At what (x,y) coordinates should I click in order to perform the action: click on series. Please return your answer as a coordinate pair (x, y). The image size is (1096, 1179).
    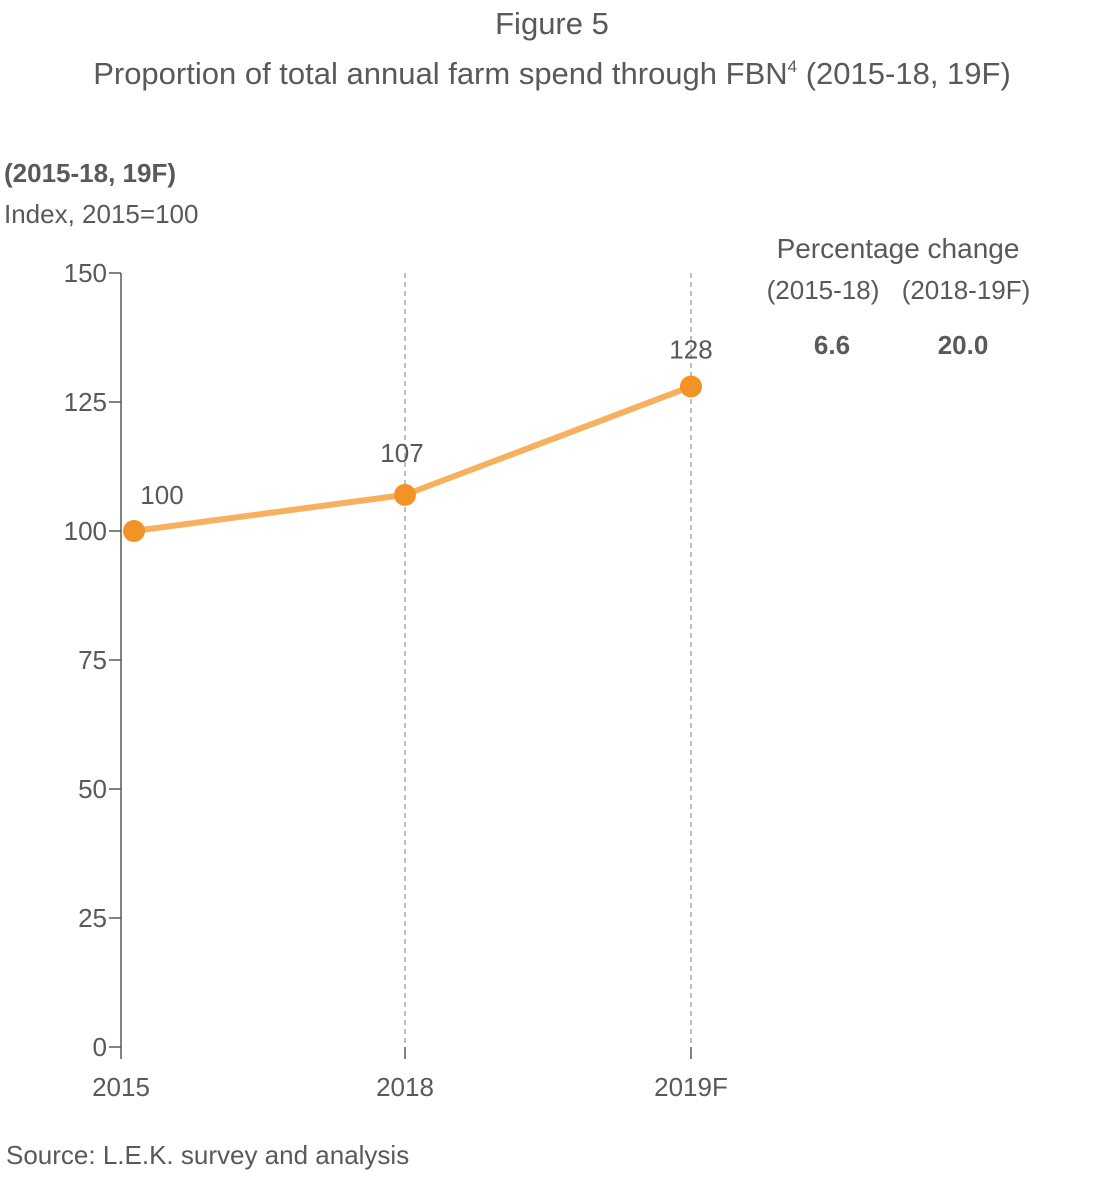
    Looking at the image, I should click on (412, 458).